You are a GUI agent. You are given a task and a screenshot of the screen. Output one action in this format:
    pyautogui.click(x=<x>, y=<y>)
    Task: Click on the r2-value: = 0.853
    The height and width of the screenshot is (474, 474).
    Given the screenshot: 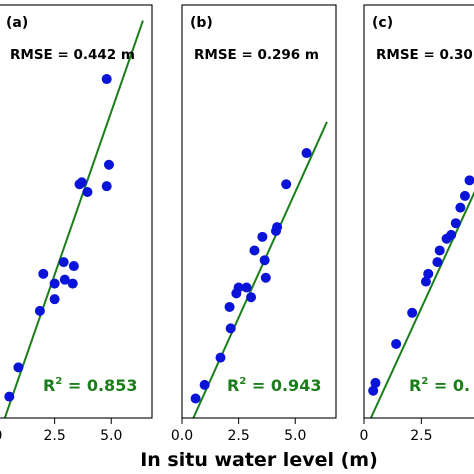 What is the action you would take?
    pyautogui.click(x=99, y=385)
    